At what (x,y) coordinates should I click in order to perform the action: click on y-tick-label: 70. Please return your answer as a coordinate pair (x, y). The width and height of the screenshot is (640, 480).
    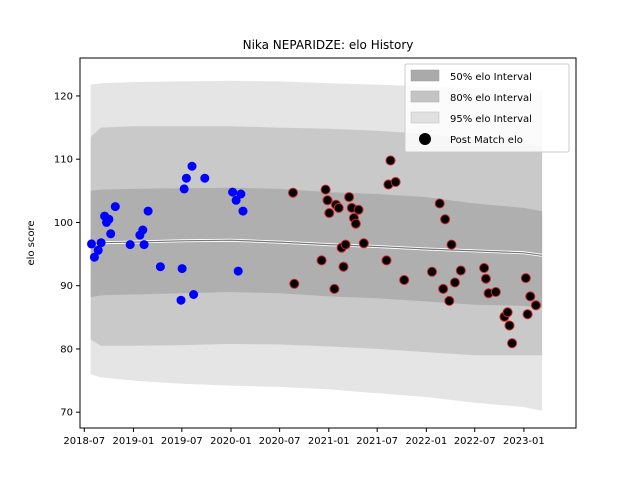
    Looking at the image, I should click on (66, 413).